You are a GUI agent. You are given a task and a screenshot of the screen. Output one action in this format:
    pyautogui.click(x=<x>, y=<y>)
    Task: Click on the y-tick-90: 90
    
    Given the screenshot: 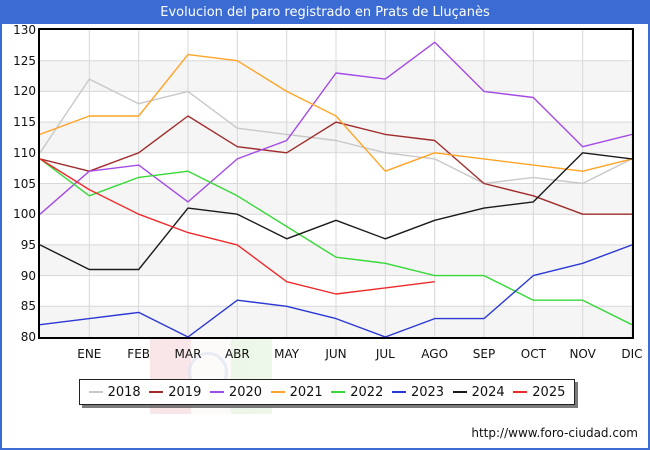 What is the action you would take?
    pyautogui.click(x=28, y=275)
    